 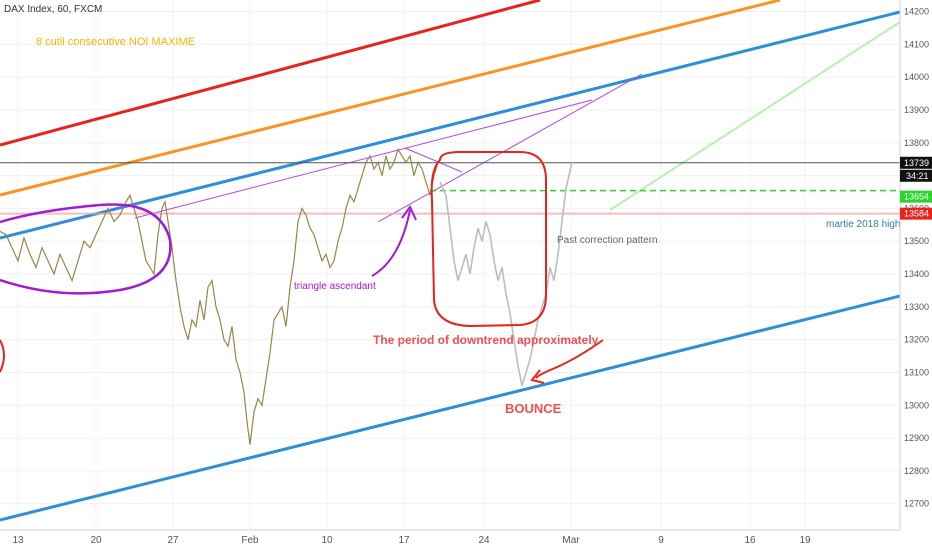 I want to click on axis-corner, so click(x=916, y=540).